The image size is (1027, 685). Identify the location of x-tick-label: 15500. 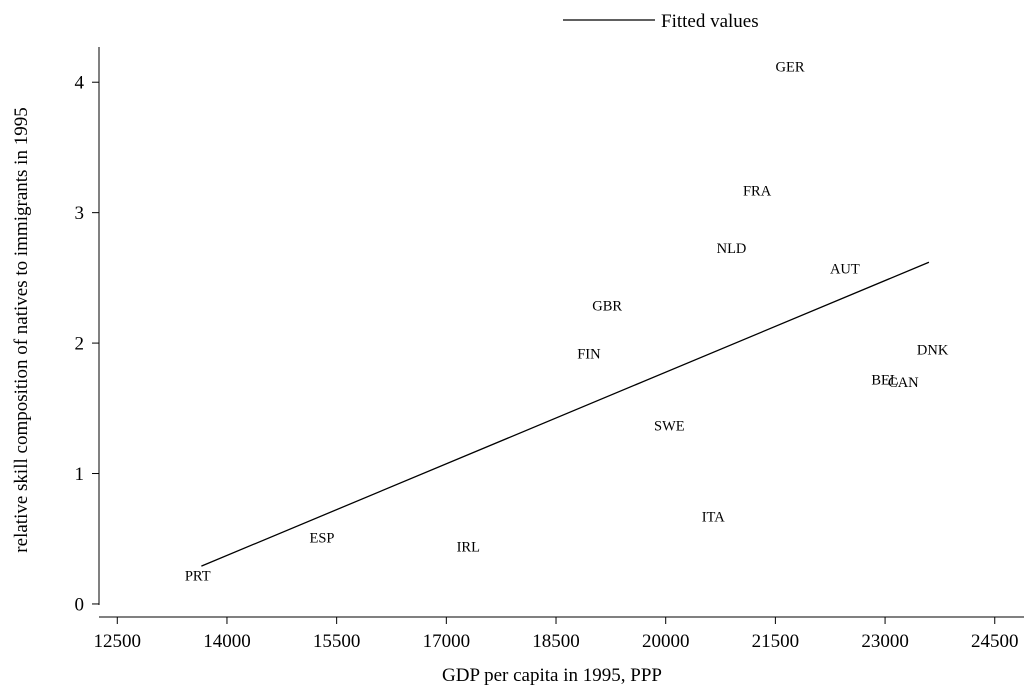
(337, 641).